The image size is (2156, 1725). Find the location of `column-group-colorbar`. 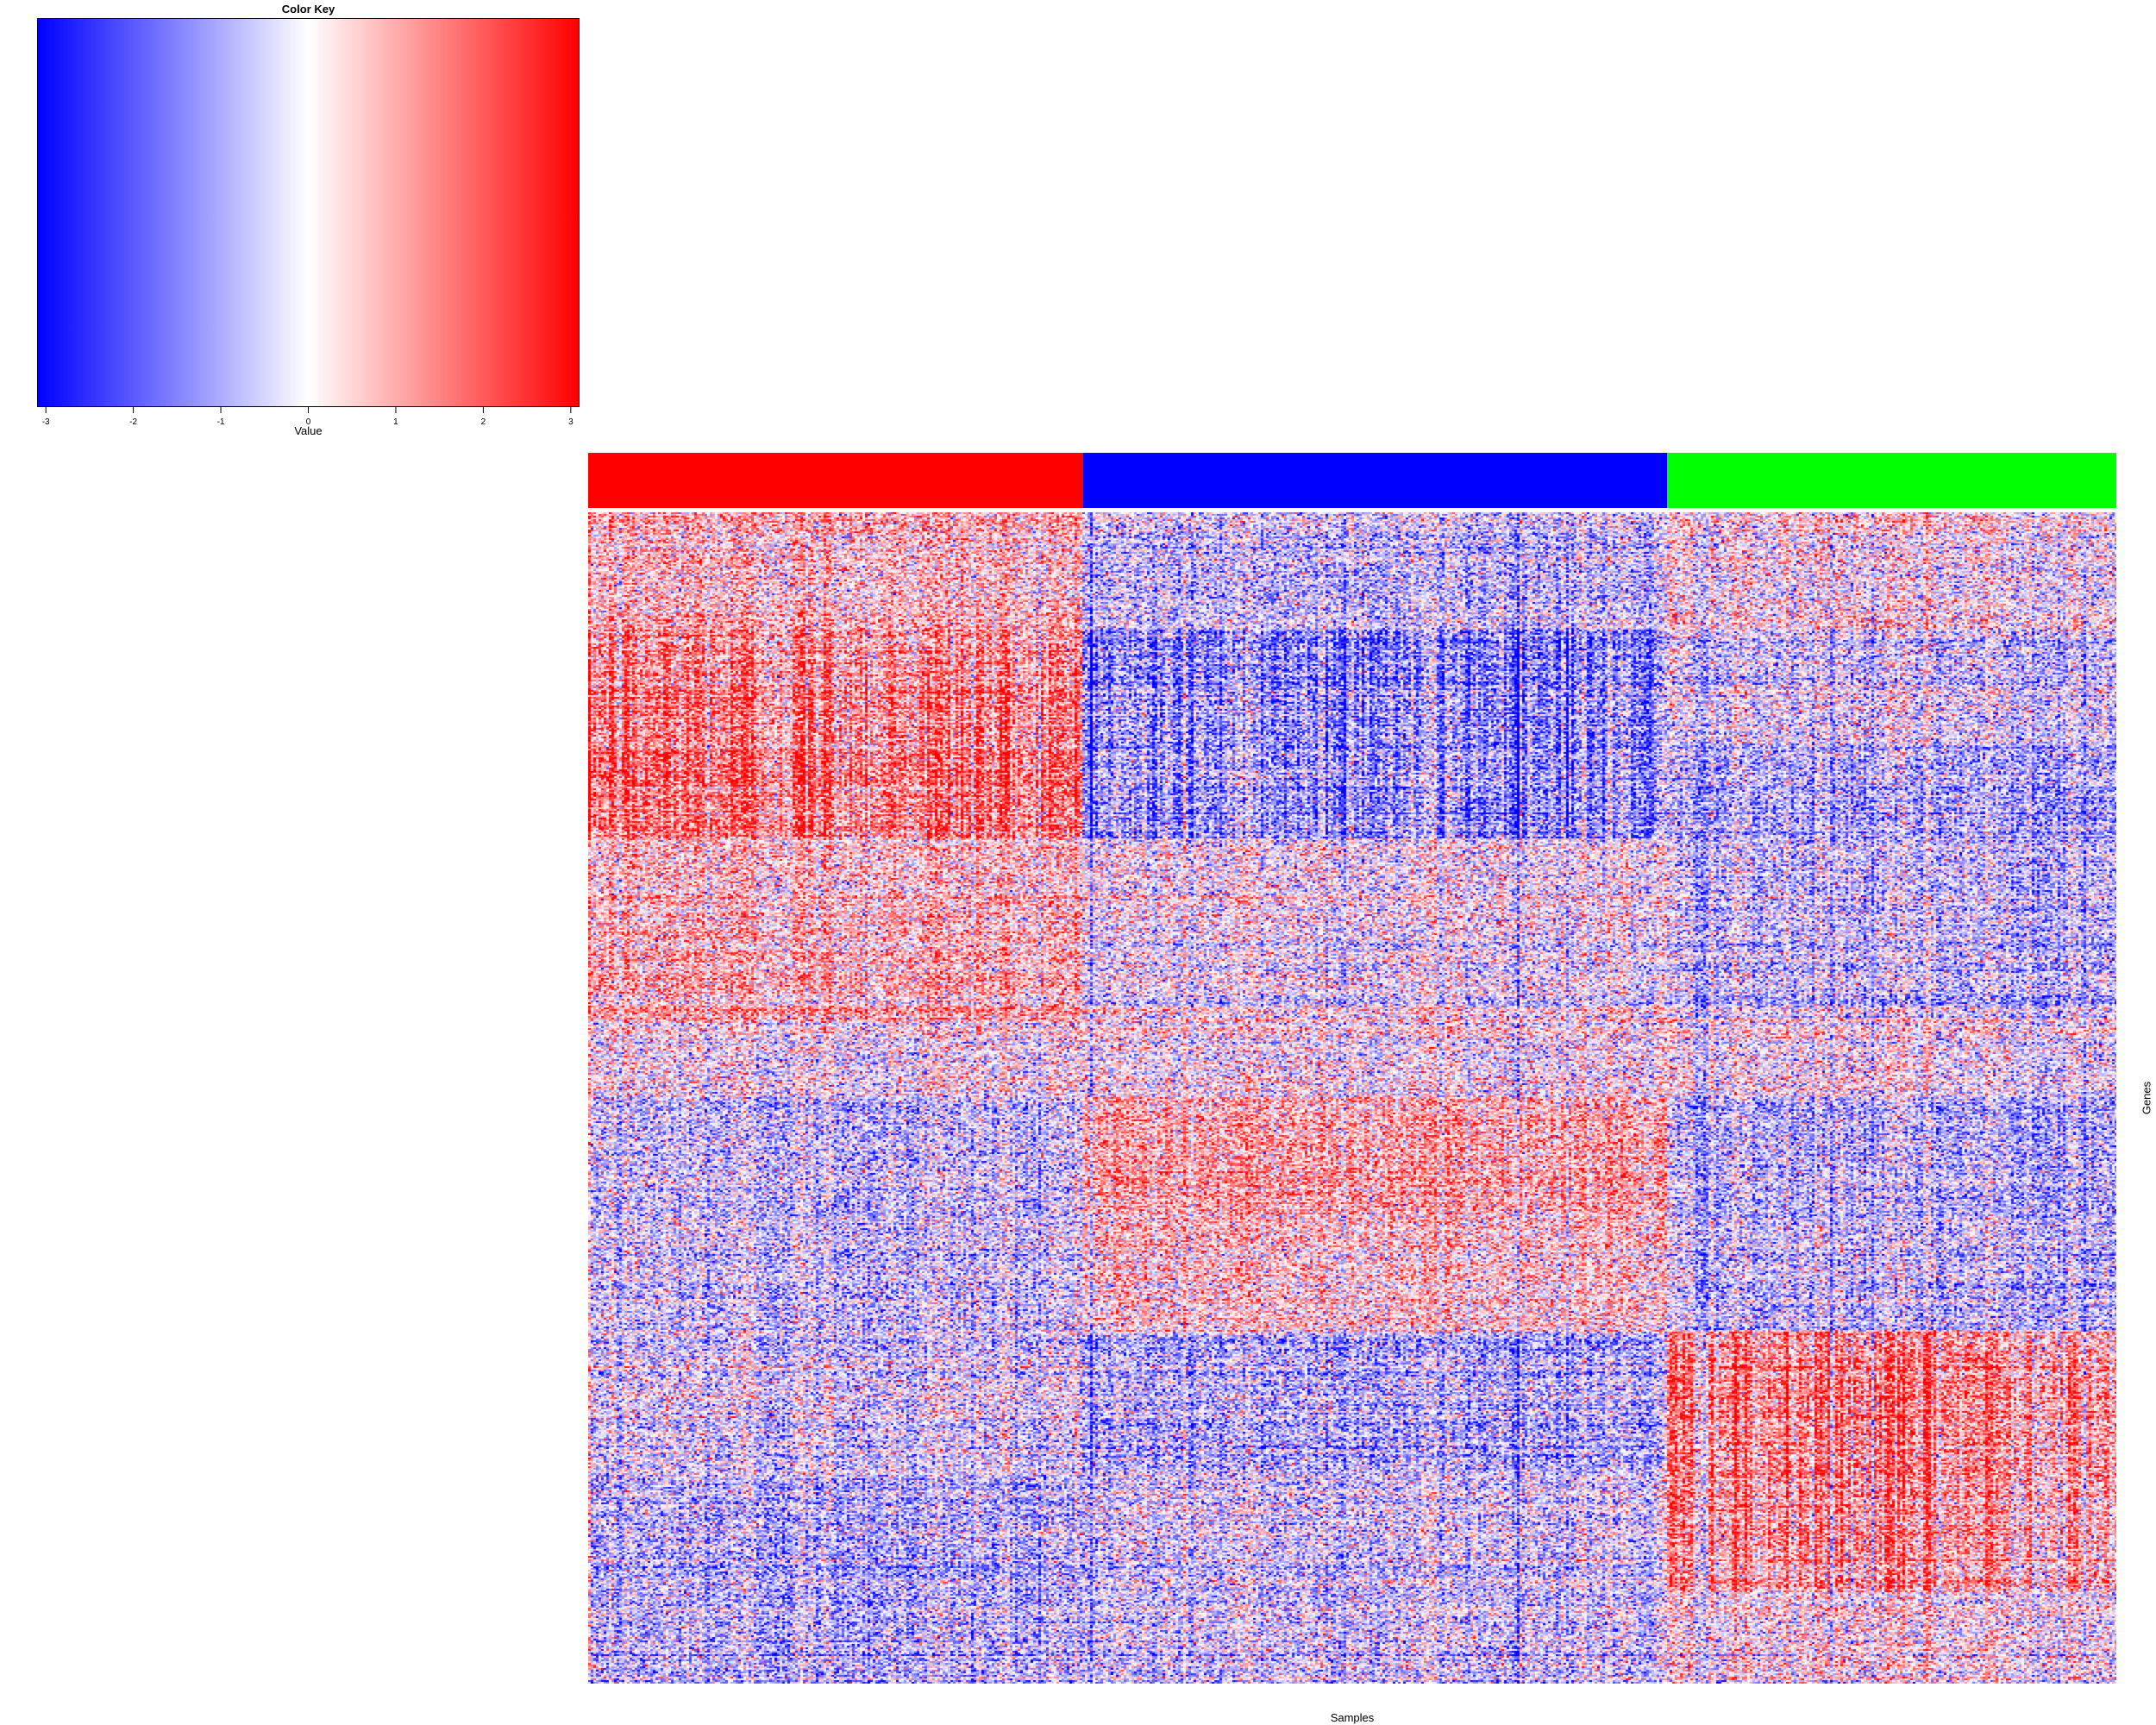

column-group-colorbar is located at coordinates (1352, 481).